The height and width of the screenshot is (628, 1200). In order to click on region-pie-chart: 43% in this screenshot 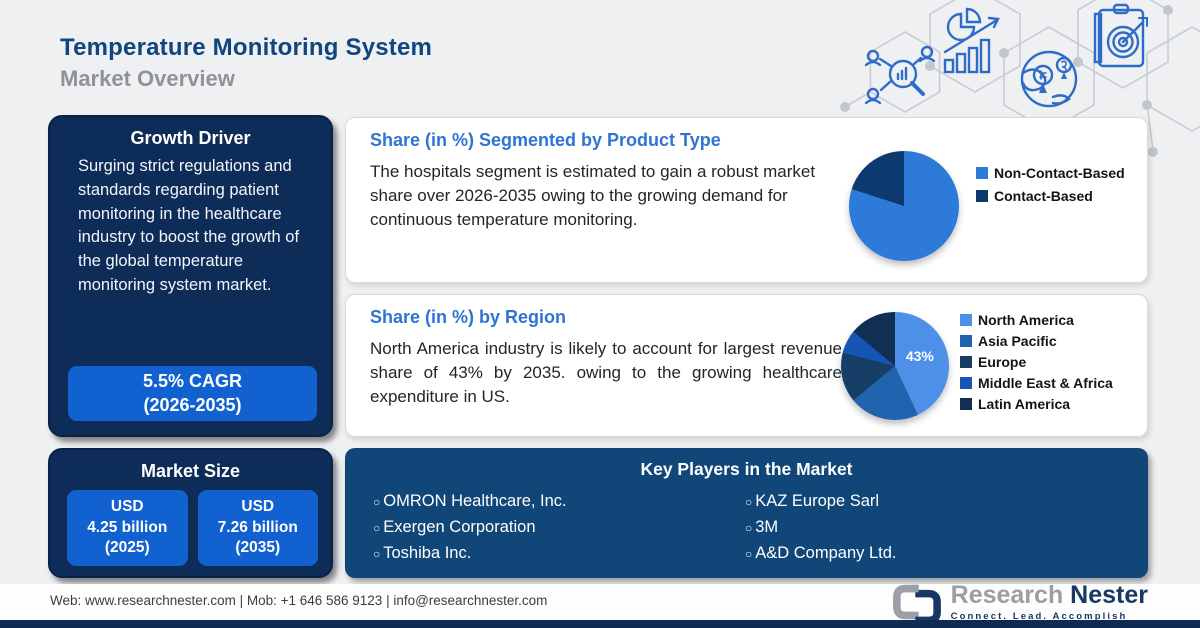, I will do `click(895, 366)`.